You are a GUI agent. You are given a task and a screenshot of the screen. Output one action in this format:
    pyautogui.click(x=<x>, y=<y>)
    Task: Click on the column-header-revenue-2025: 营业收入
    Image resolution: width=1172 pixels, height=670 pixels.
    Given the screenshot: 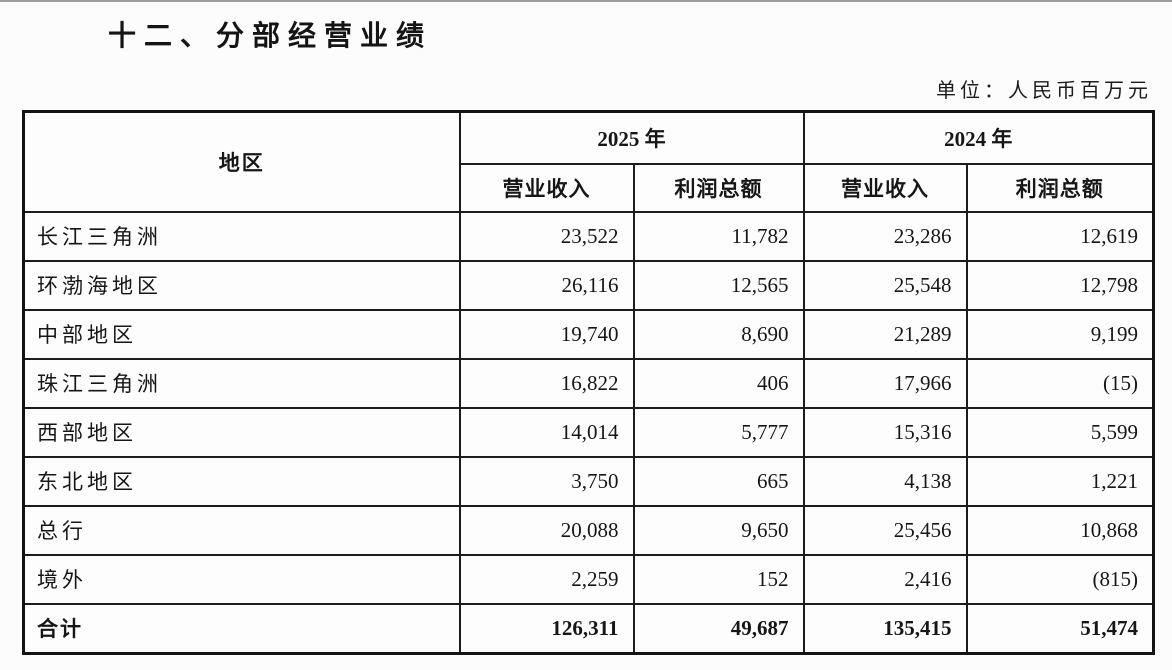 What is the action you would take?
    pyautogui.click(x=546, y=187)
    